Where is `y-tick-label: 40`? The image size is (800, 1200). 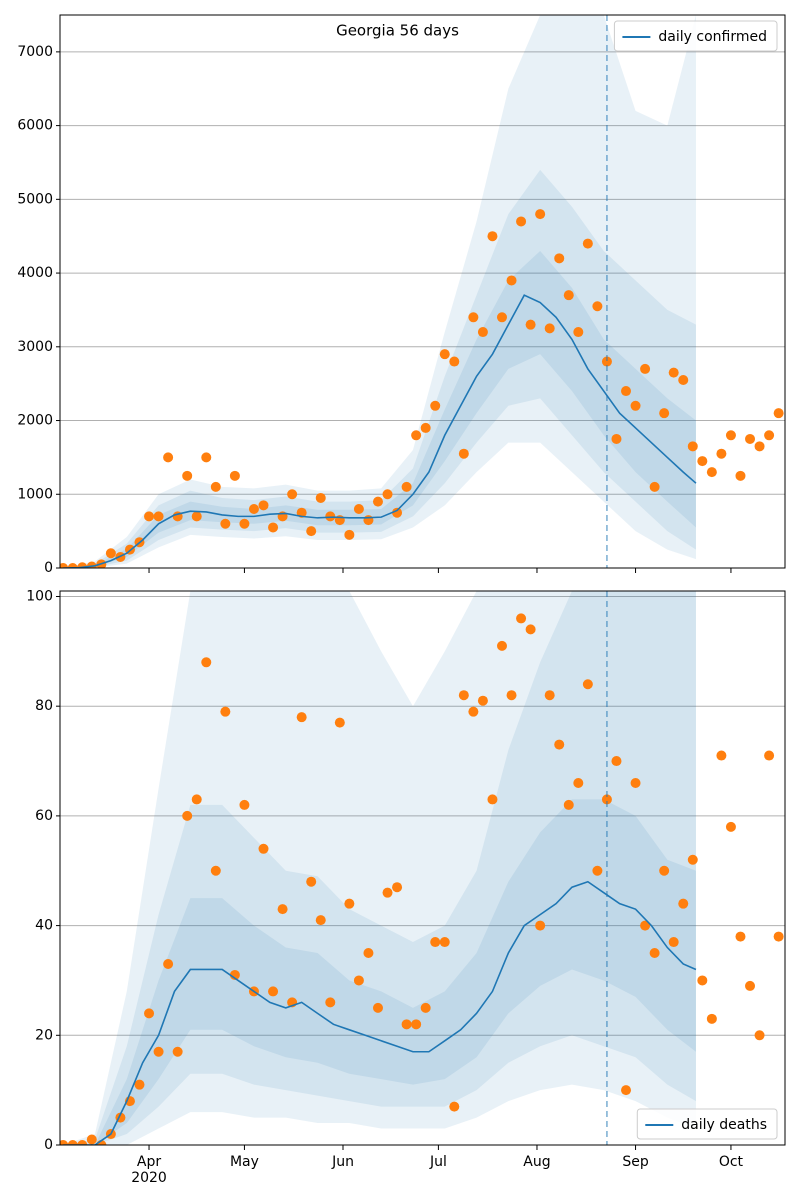 y-tick-label: 40 is located at coordinates (44, 926).